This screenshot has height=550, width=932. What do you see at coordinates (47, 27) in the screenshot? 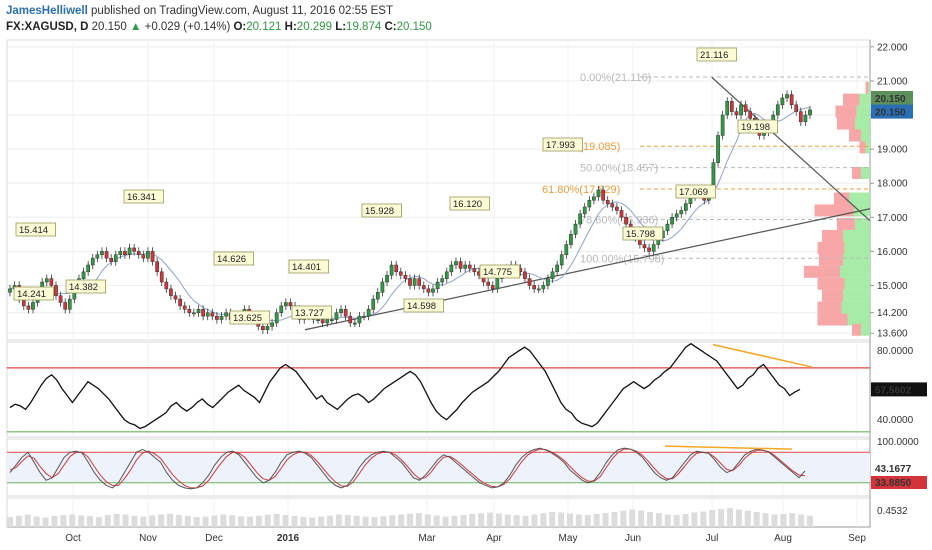
I see `symbol-label: FX:XAGUSD, D` at bounding box center [47, 27].